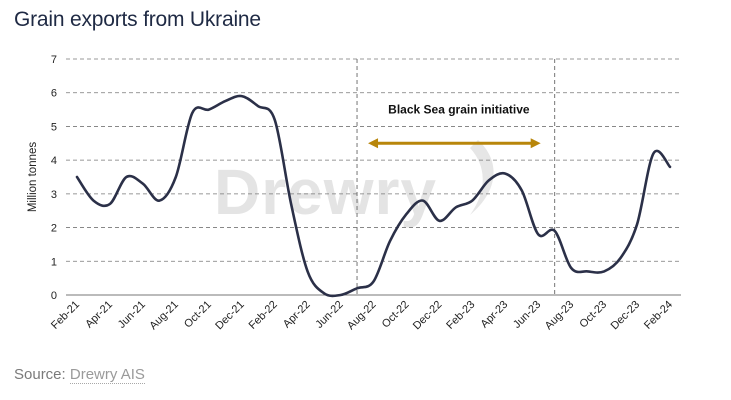 This screenshot has height=400, width=731. What do you see at coordinates (54, 94) in the screenshot?
I see `y-tick-label: 6` at bounding box center [54, 94].